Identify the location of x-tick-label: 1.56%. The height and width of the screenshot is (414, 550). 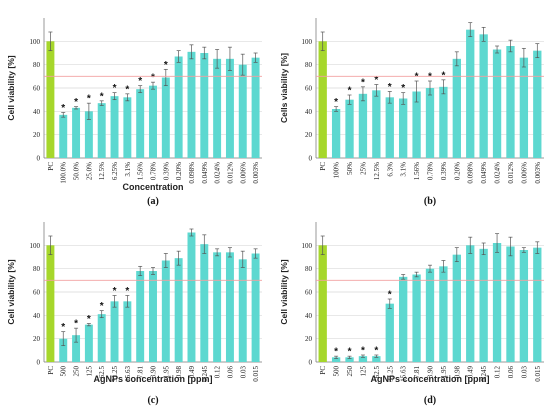
(417, 171).